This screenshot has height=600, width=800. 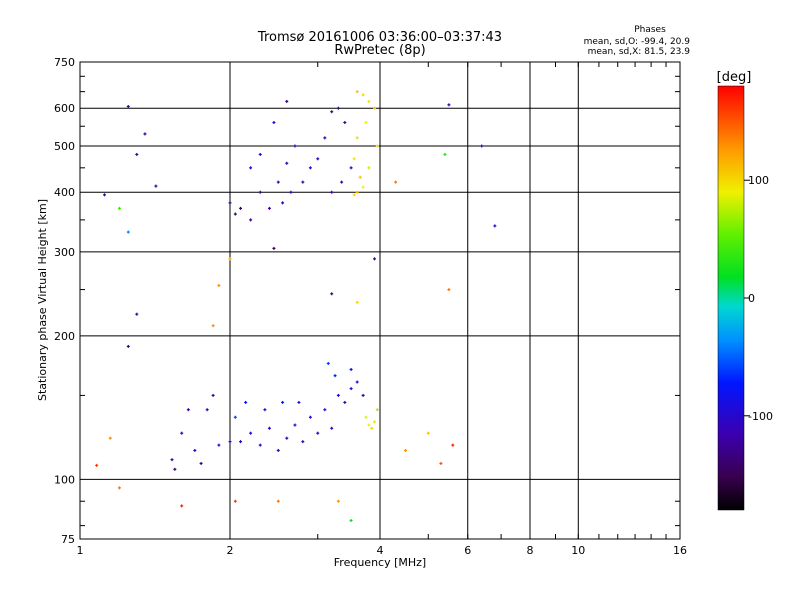 I want to click on y-tick-label: 600, so click(x=64, y=108).